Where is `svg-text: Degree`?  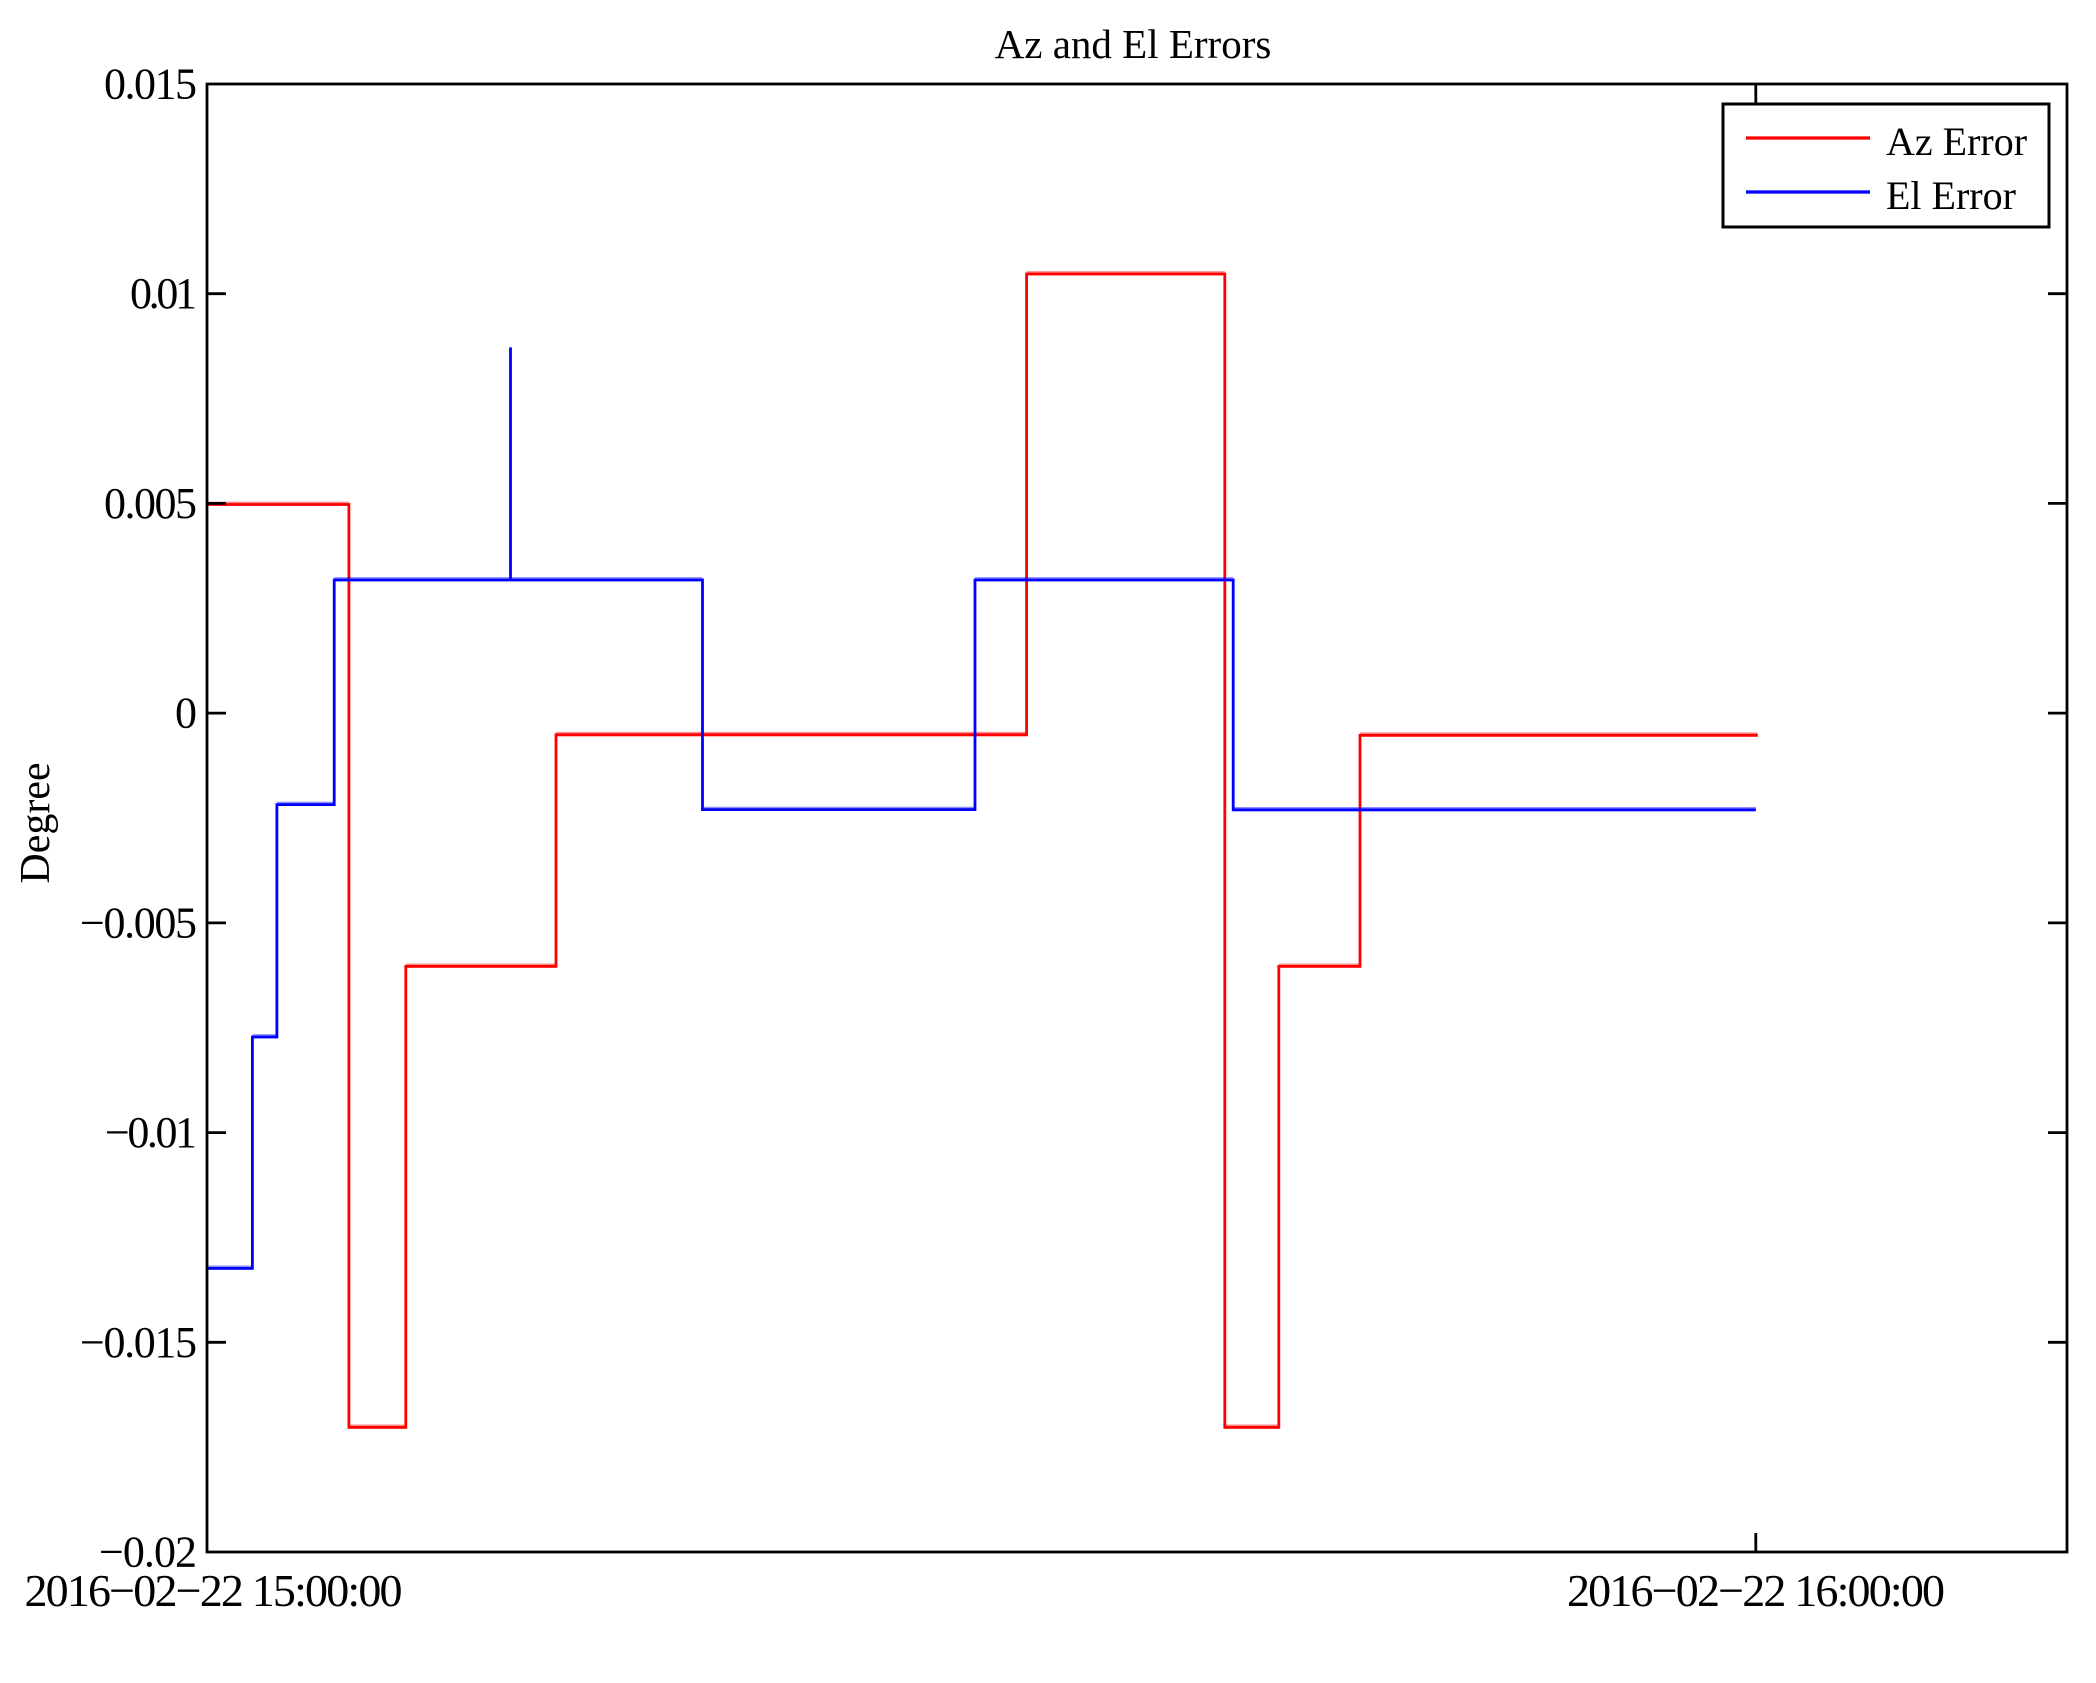
svg-text: Degree is located at coordinates (36, 822).